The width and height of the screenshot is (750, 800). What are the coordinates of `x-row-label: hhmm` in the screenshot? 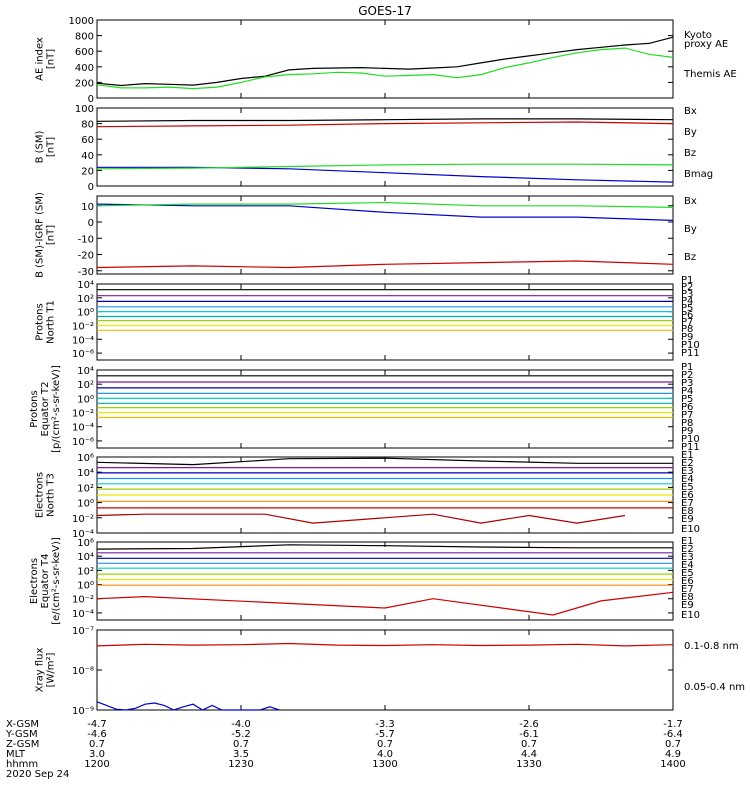 It's located at (22, 764).